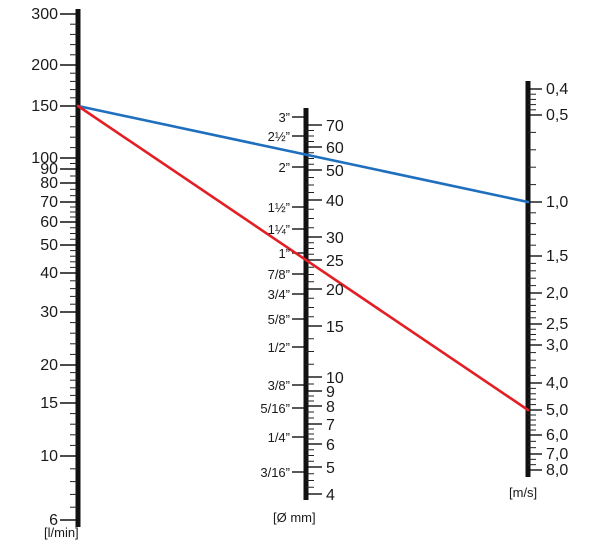 This screenshot has height=542, width=599. Describe the element at coordinates (557, 324) in the screenshot. I see `velocity-tick-label: 2,5` at that location.